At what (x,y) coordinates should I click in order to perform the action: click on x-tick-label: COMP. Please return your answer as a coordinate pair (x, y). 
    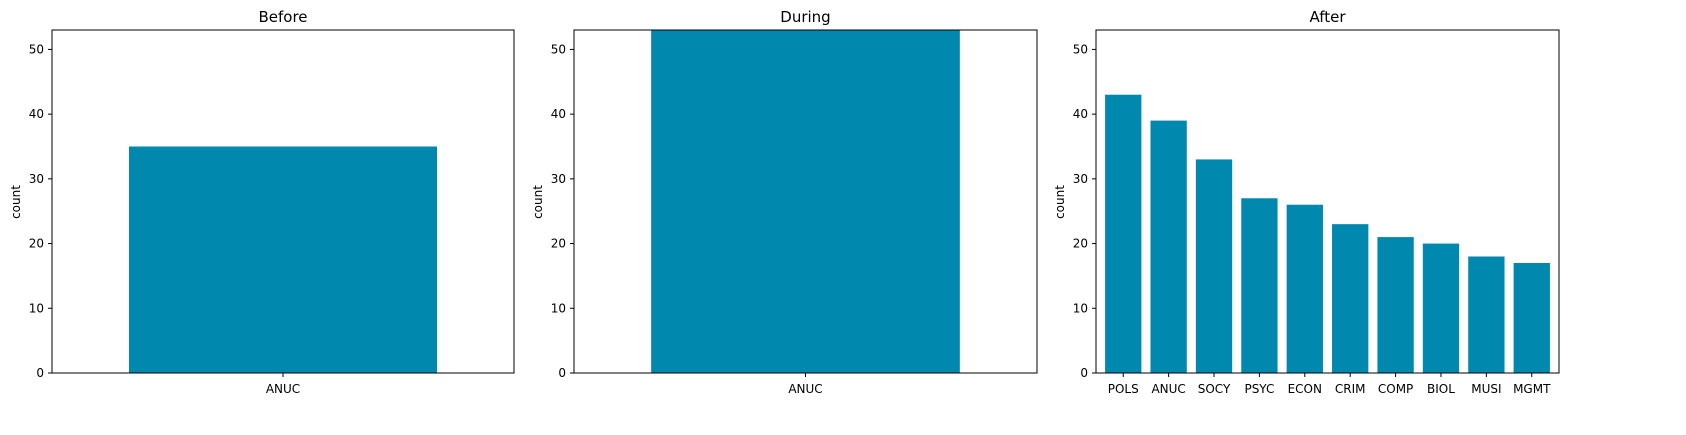
    Looking at the image, I should click on (1395, 389).